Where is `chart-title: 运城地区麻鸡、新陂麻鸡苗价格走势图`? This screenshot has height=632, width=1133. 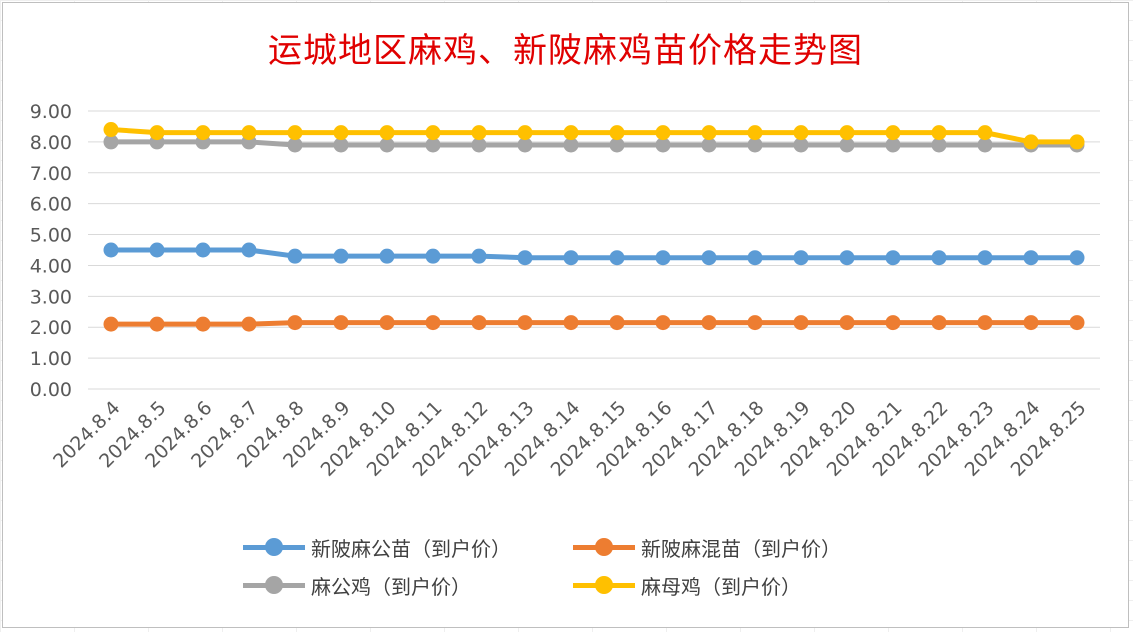
chart-title: 运城地区麻鸡、新陂麻鸡苗价格走势图 is located at coordinates (565, 51).